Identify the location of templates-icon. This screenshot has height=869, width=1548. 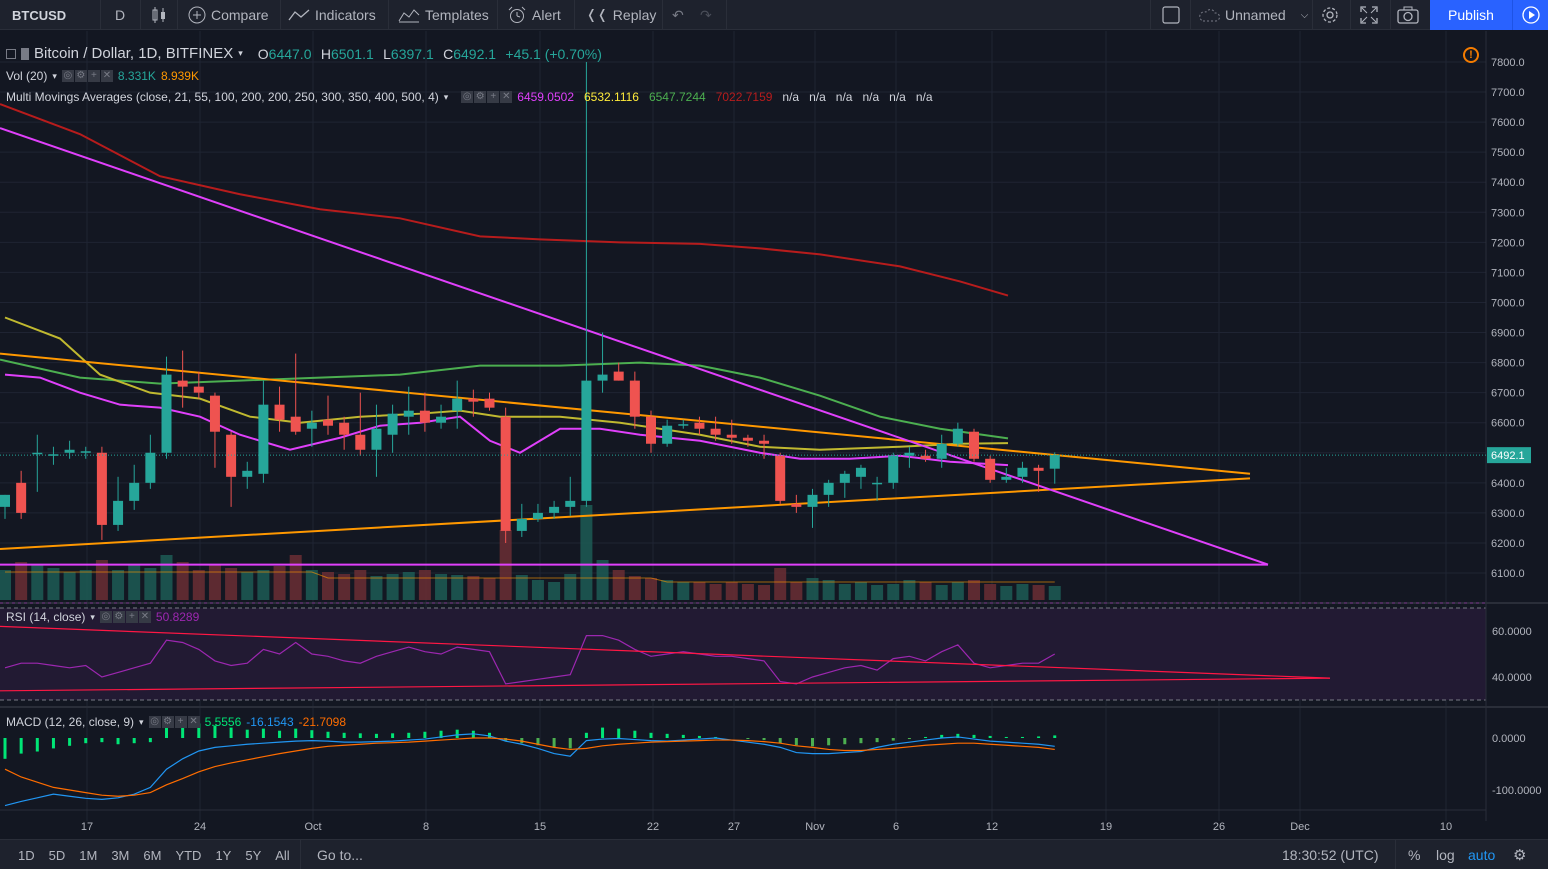
(409, 16).